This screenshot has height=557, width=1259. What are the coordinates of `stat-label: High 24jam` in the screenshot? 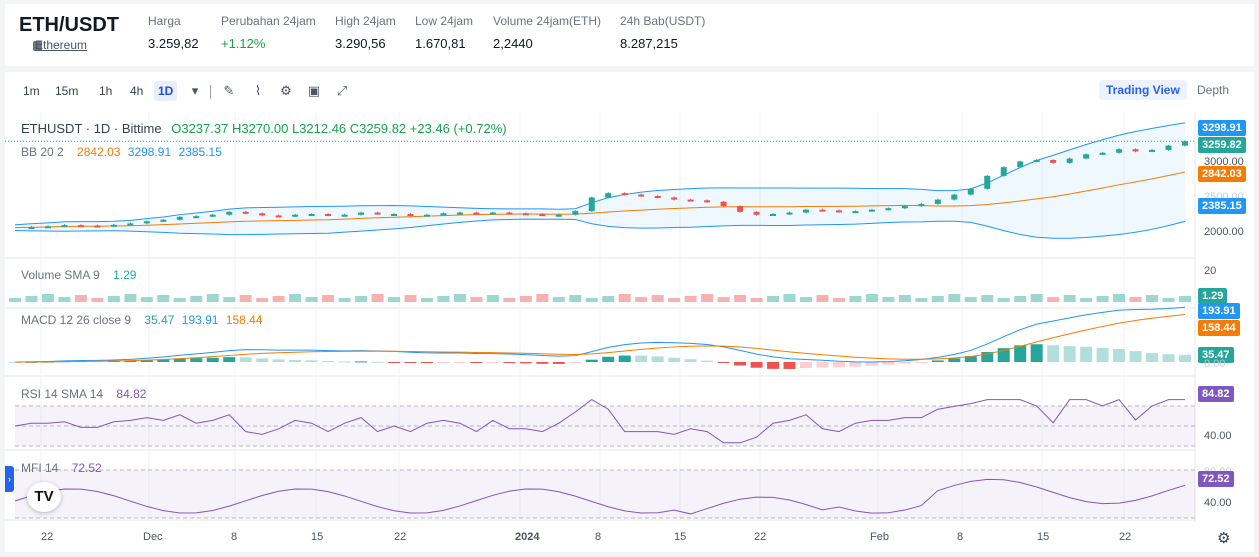 It's located at (365, 21).